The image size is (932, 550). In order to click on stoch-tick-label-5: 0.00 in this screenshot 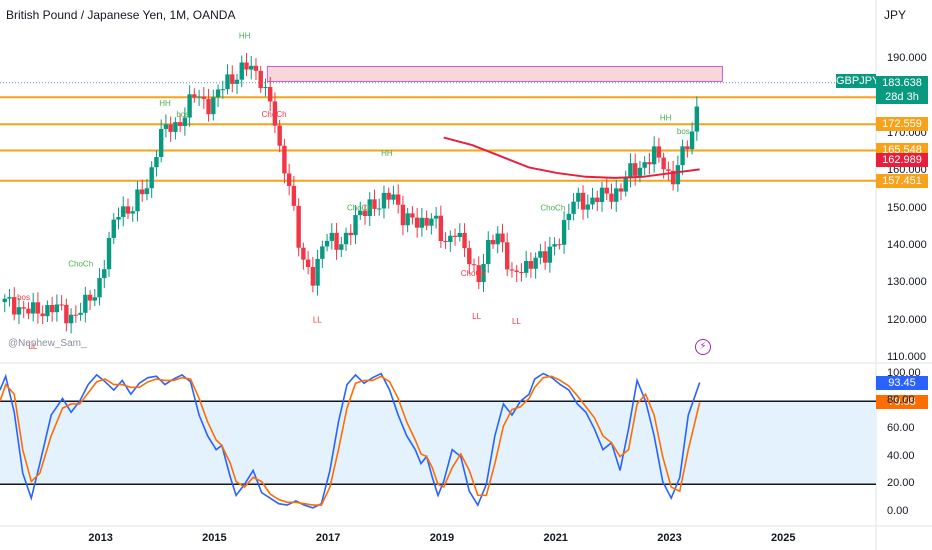, I will do `click(898, 511)`.